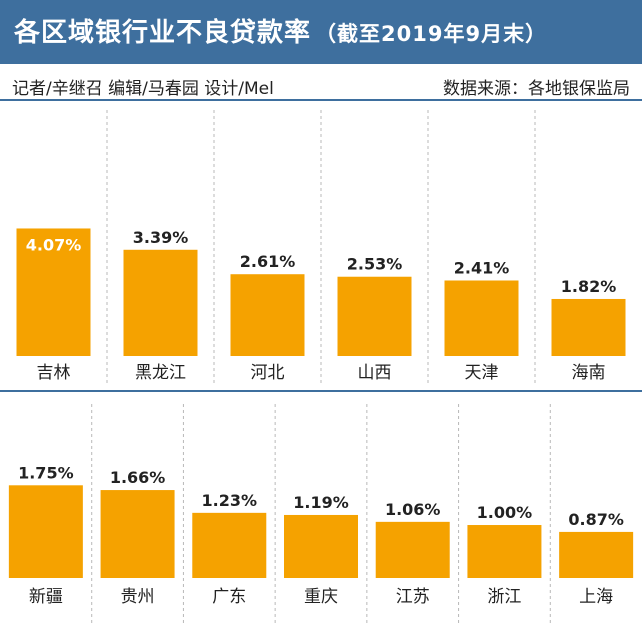  What do you see at coordinates (505, 512) in the screenshot?
I see `value-label-1-5: 1.00%` at bounding box center [505, 512].